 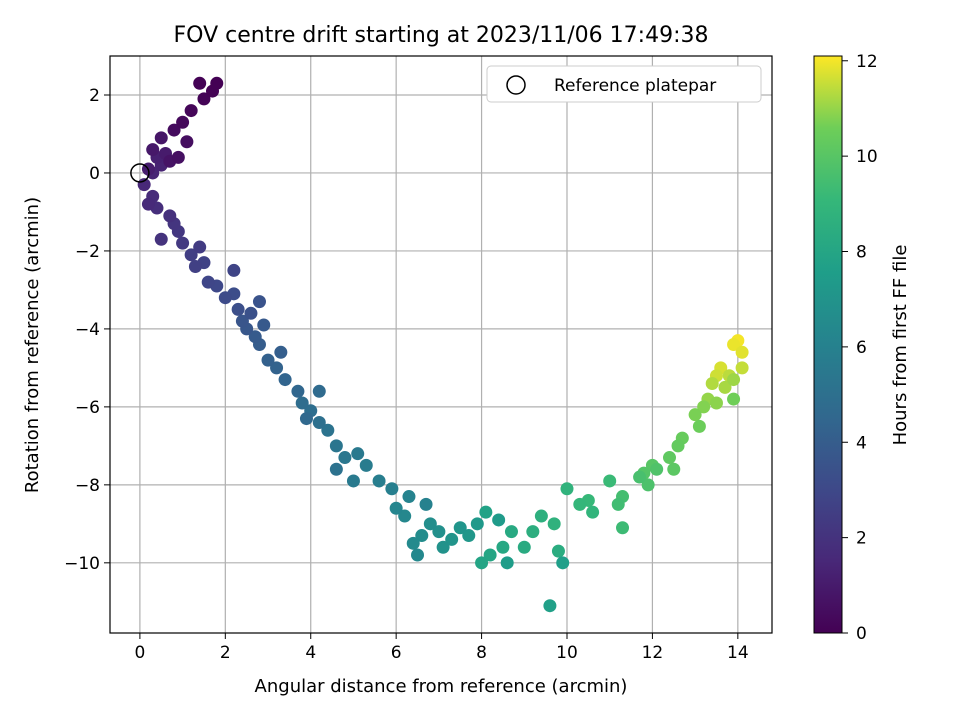 I want to click on y-axis-ticks: 2 0 −2 −4 −6 −8 −10, so click(x=87, y=330).